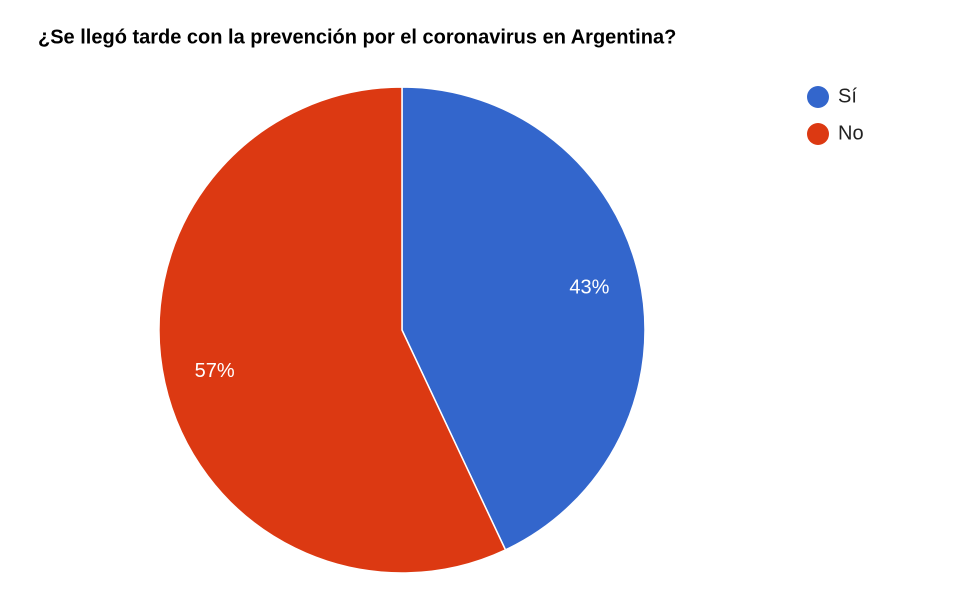  Describe the element at coordinates (847, 96) in the screenshot. I see `legend-label: Sí` at that location.